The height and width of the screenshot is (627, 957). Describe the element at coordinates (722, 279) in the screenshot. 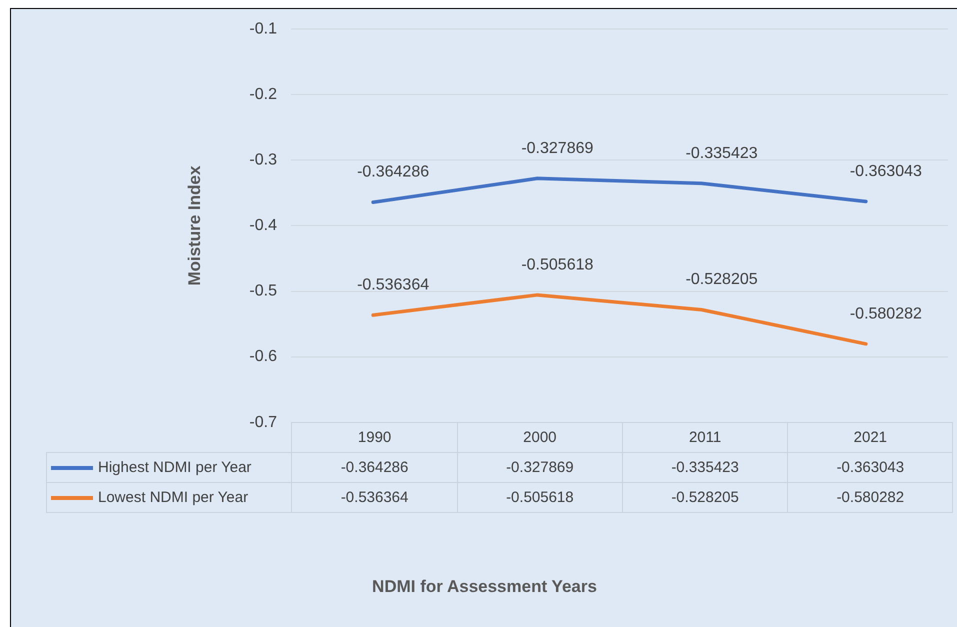

I see `annotation: -0.528205` at that location.